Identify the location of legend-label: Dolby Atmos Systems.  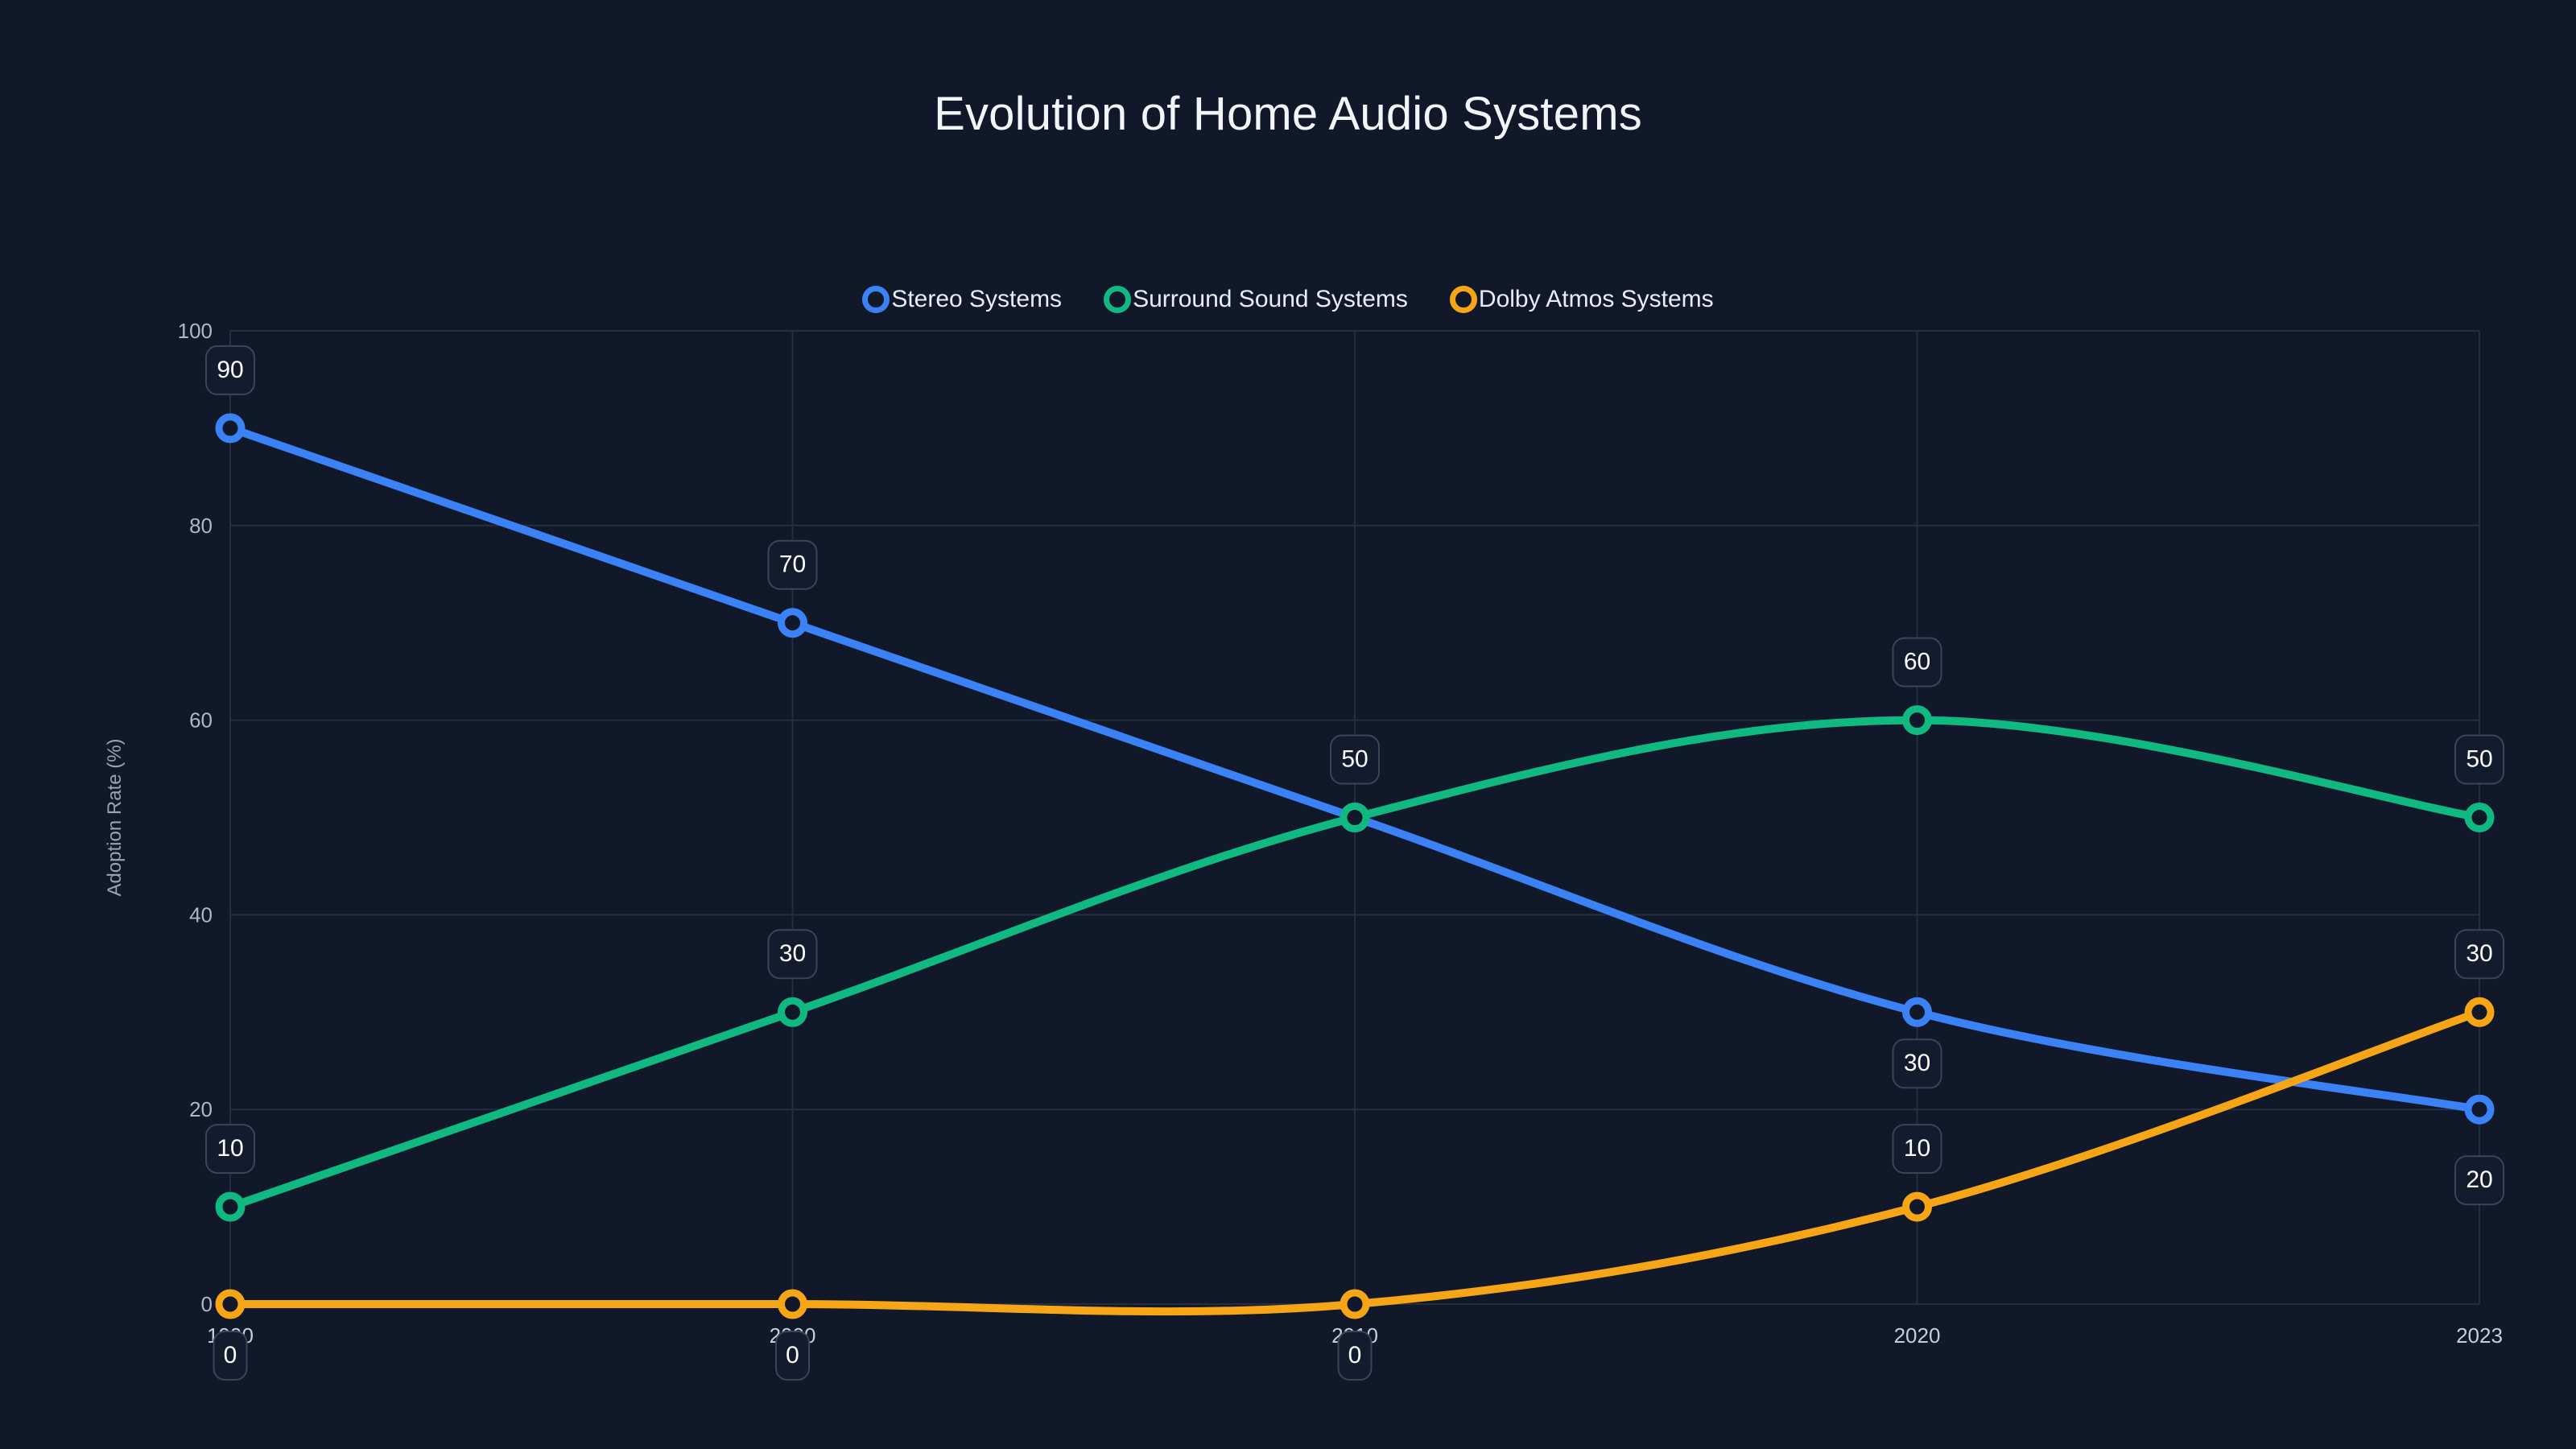
(1596, 299).